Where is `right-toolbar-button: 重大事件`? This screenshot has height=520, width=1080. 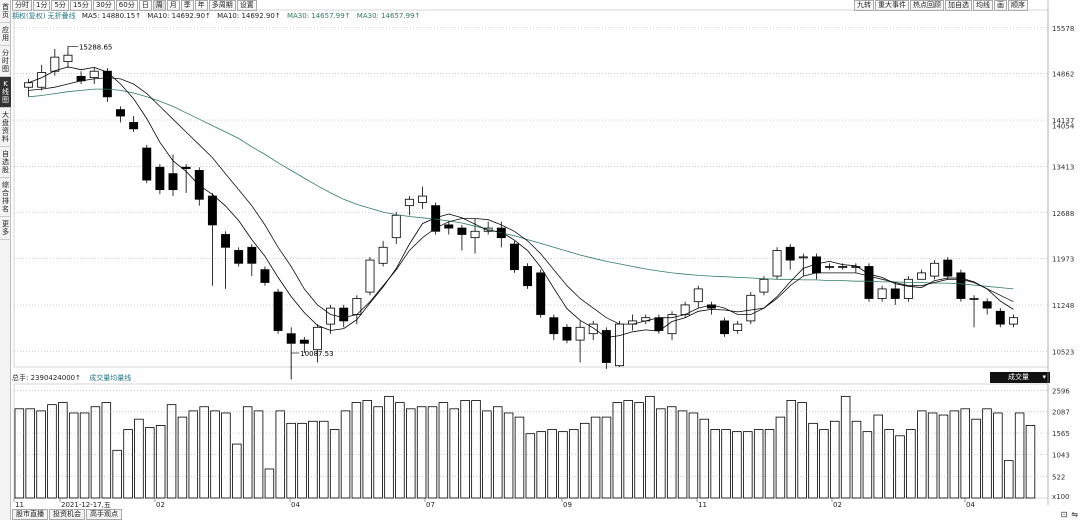
right-toolbar-button: 重大事件 is located at coordinates (892, 5).